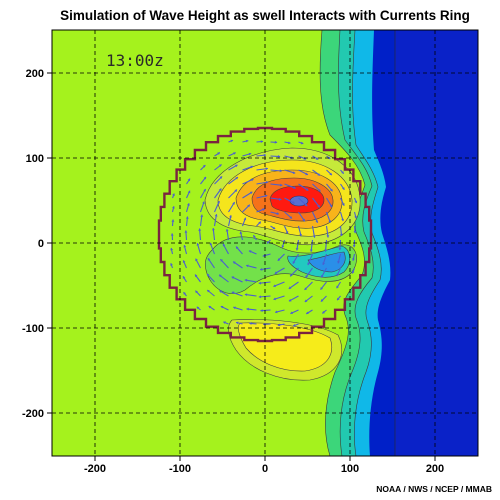 The height and width of the screenshot is (500, 500). I want to click on xtick-label: -200, so click(95, 469).